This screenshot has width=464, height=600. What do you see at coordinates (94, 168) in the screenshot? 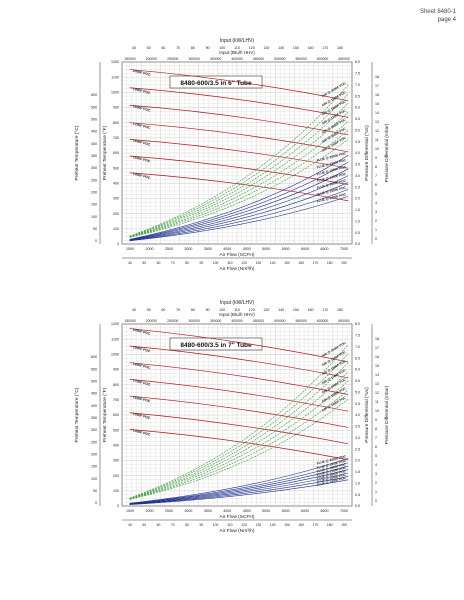
I see `left-outer-tick-label: 300` at bounding box center [94, 168].